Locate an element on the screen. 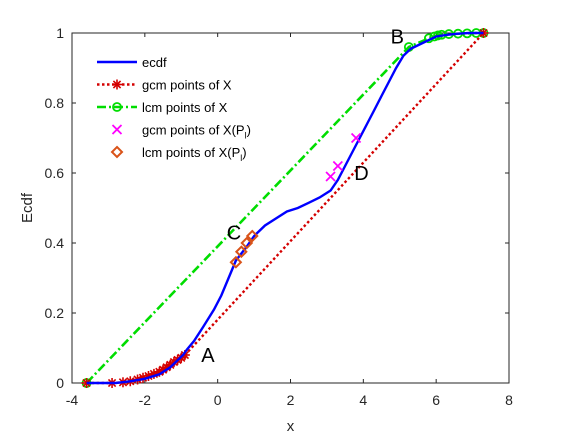 This screenshot has height=437, width=562. legend-label: lcm points of X is located at coordinates (185, 107).